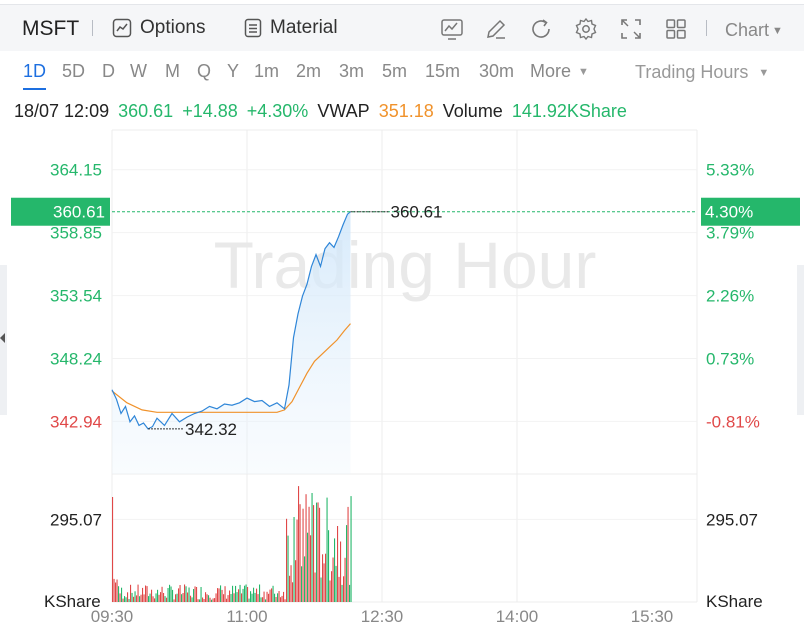  I want to click on tab-period-5d: 5D, so click(74, 71).